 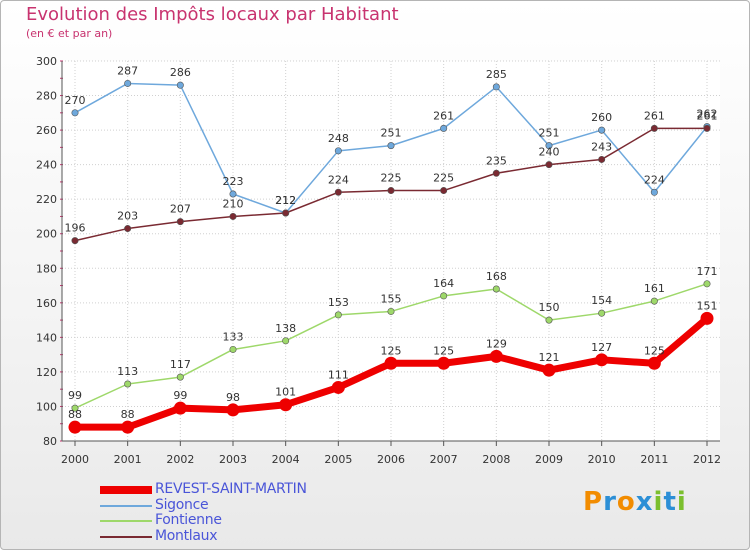 I want to click on x-tick-label: 2006, so click(x=391, y=459).